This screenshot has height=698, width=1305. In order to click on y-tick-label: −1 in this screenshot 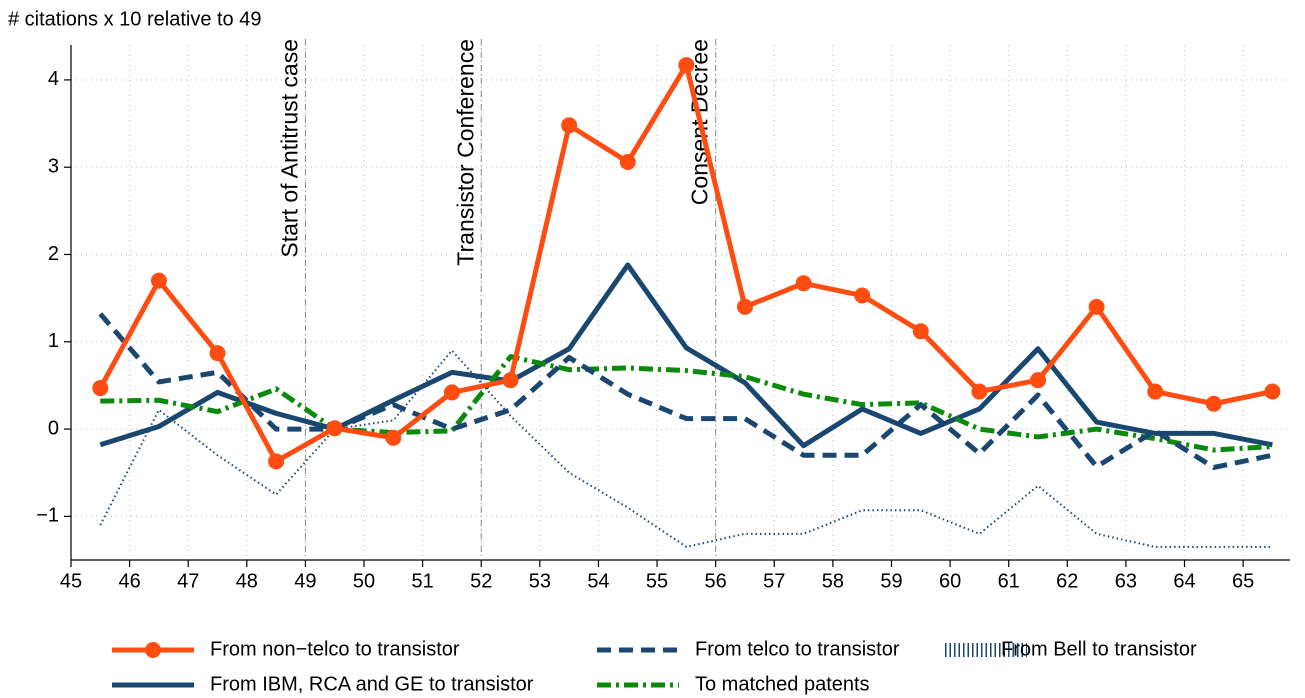, I will do `click(47, 516)`.